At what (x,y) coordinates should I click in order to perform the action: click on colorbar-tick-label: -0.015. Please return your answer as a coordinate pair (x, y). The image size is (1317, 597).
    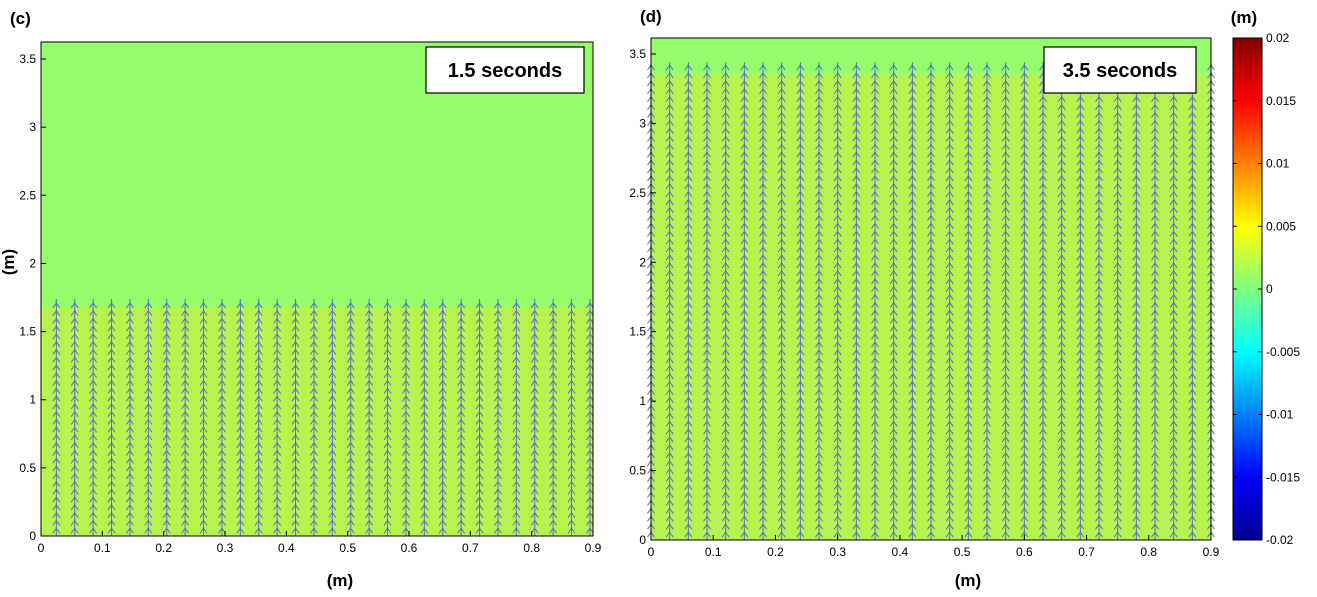
    Looking at the image, I should click on (1283, 477).